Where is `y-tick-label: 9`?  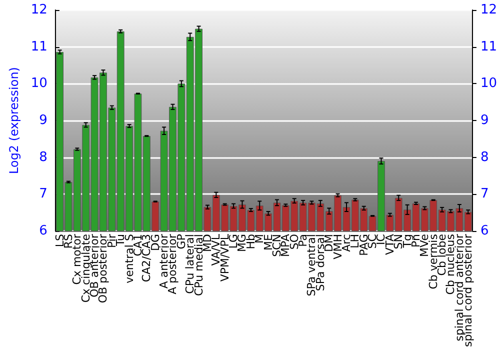 y-tick-label: 9 is located at coordinates (43, 120).